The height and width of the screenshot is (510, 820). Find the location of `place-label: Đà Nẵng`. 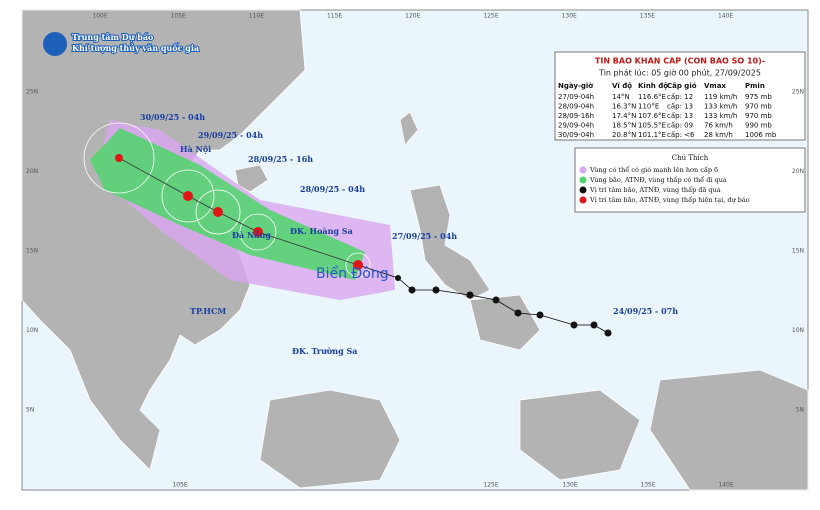

place-label: Đà Nẵng is located at coordinates (251, 235).